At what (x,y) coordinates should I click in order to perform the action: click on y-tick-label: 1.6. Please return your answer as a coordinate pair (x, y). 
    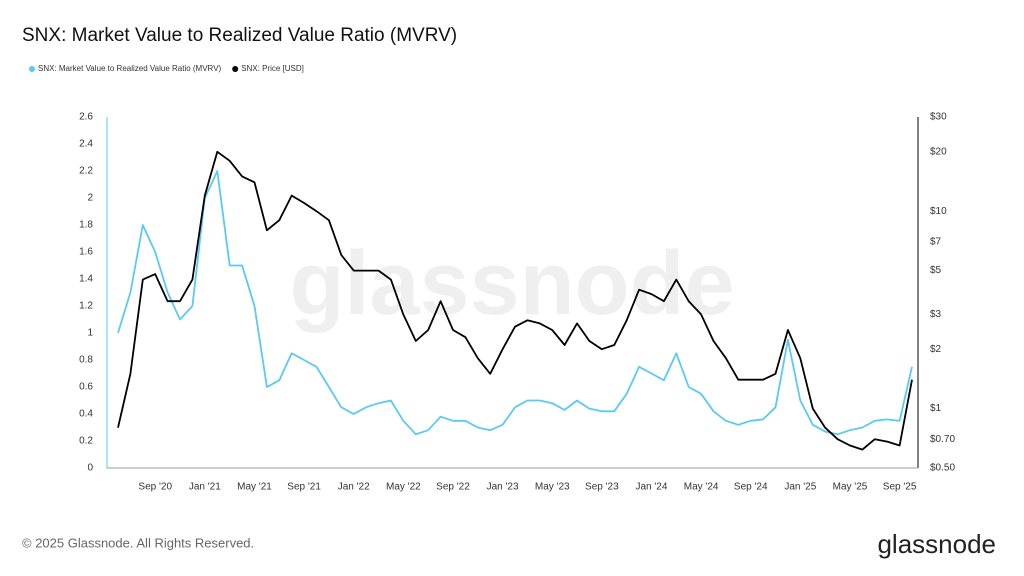
    Looking at the image, I should click on (86, 252).